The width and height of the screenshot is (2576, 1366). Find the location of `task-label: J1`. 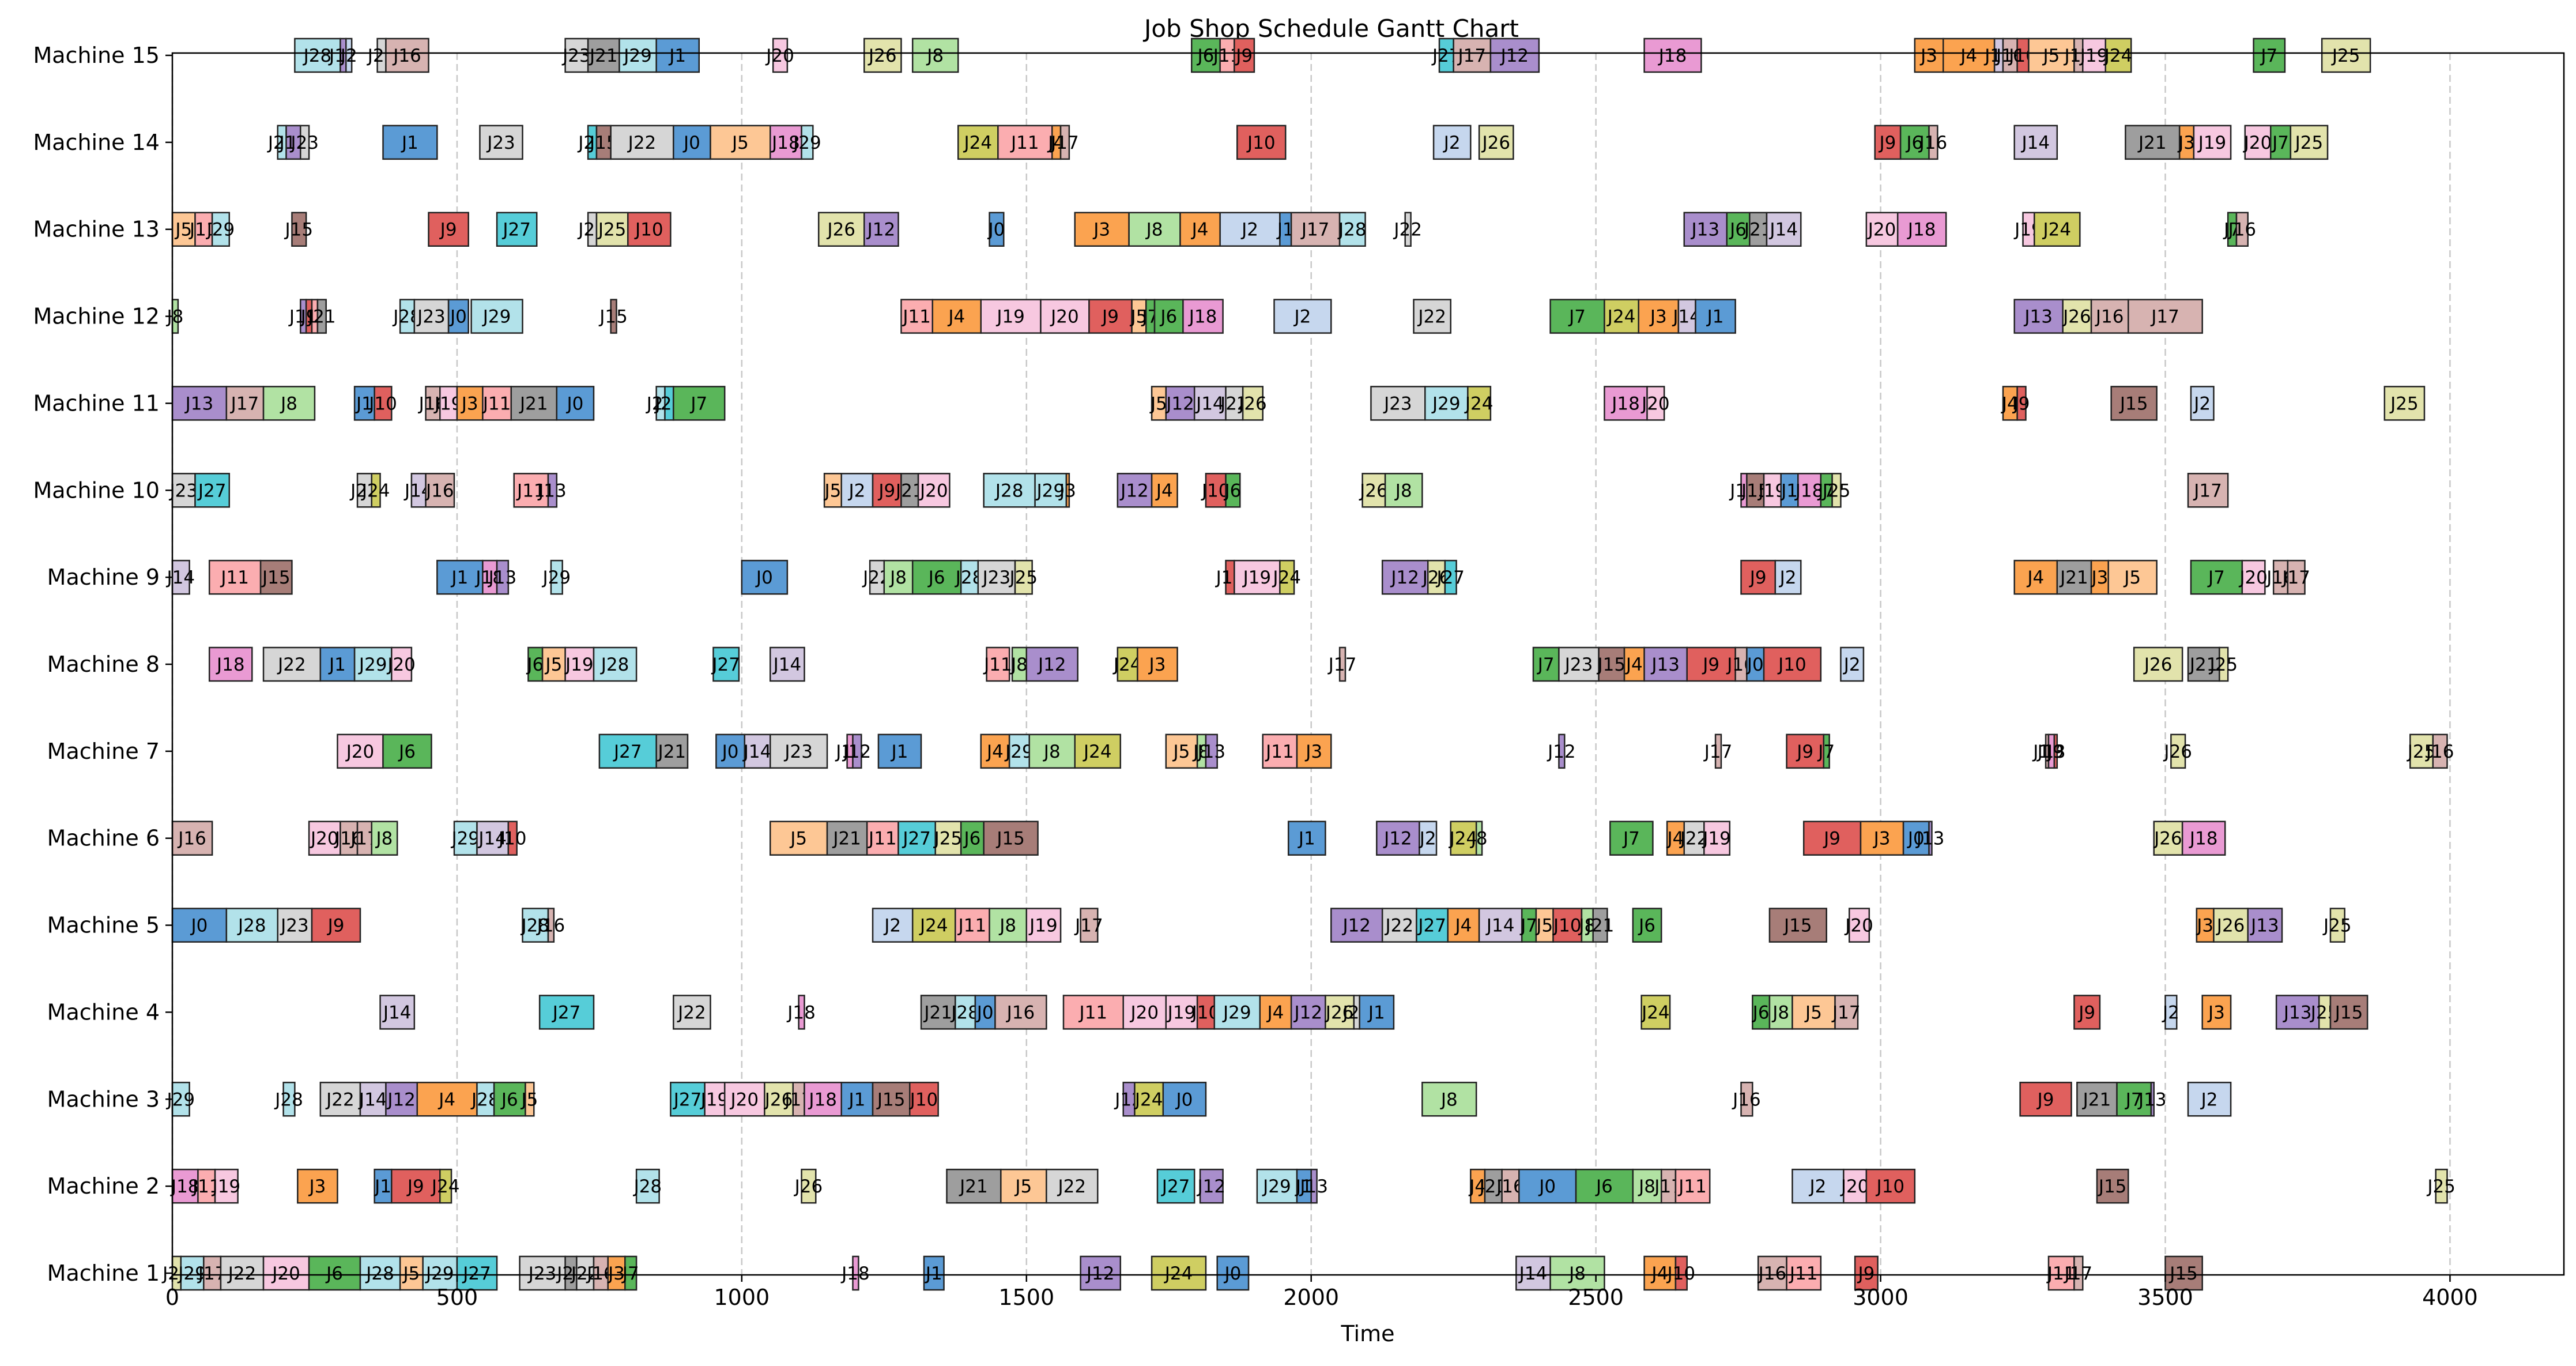

task-label: J1 is located at coordinates (409, 143).